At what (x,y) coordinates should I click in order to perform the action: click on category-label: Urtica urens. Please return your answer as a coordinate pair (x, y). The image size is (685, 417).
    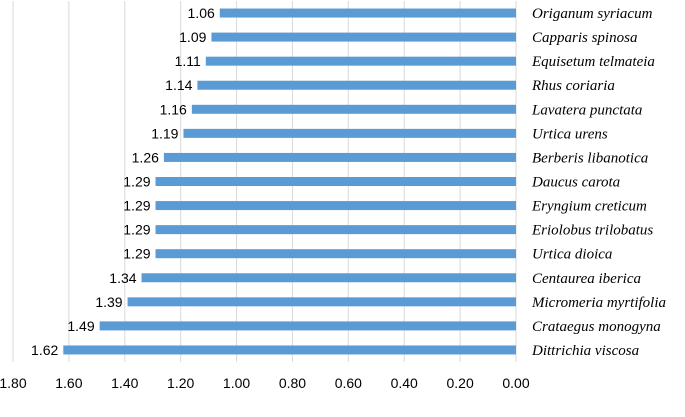
    Looking at the image, I should click on (570, 134).